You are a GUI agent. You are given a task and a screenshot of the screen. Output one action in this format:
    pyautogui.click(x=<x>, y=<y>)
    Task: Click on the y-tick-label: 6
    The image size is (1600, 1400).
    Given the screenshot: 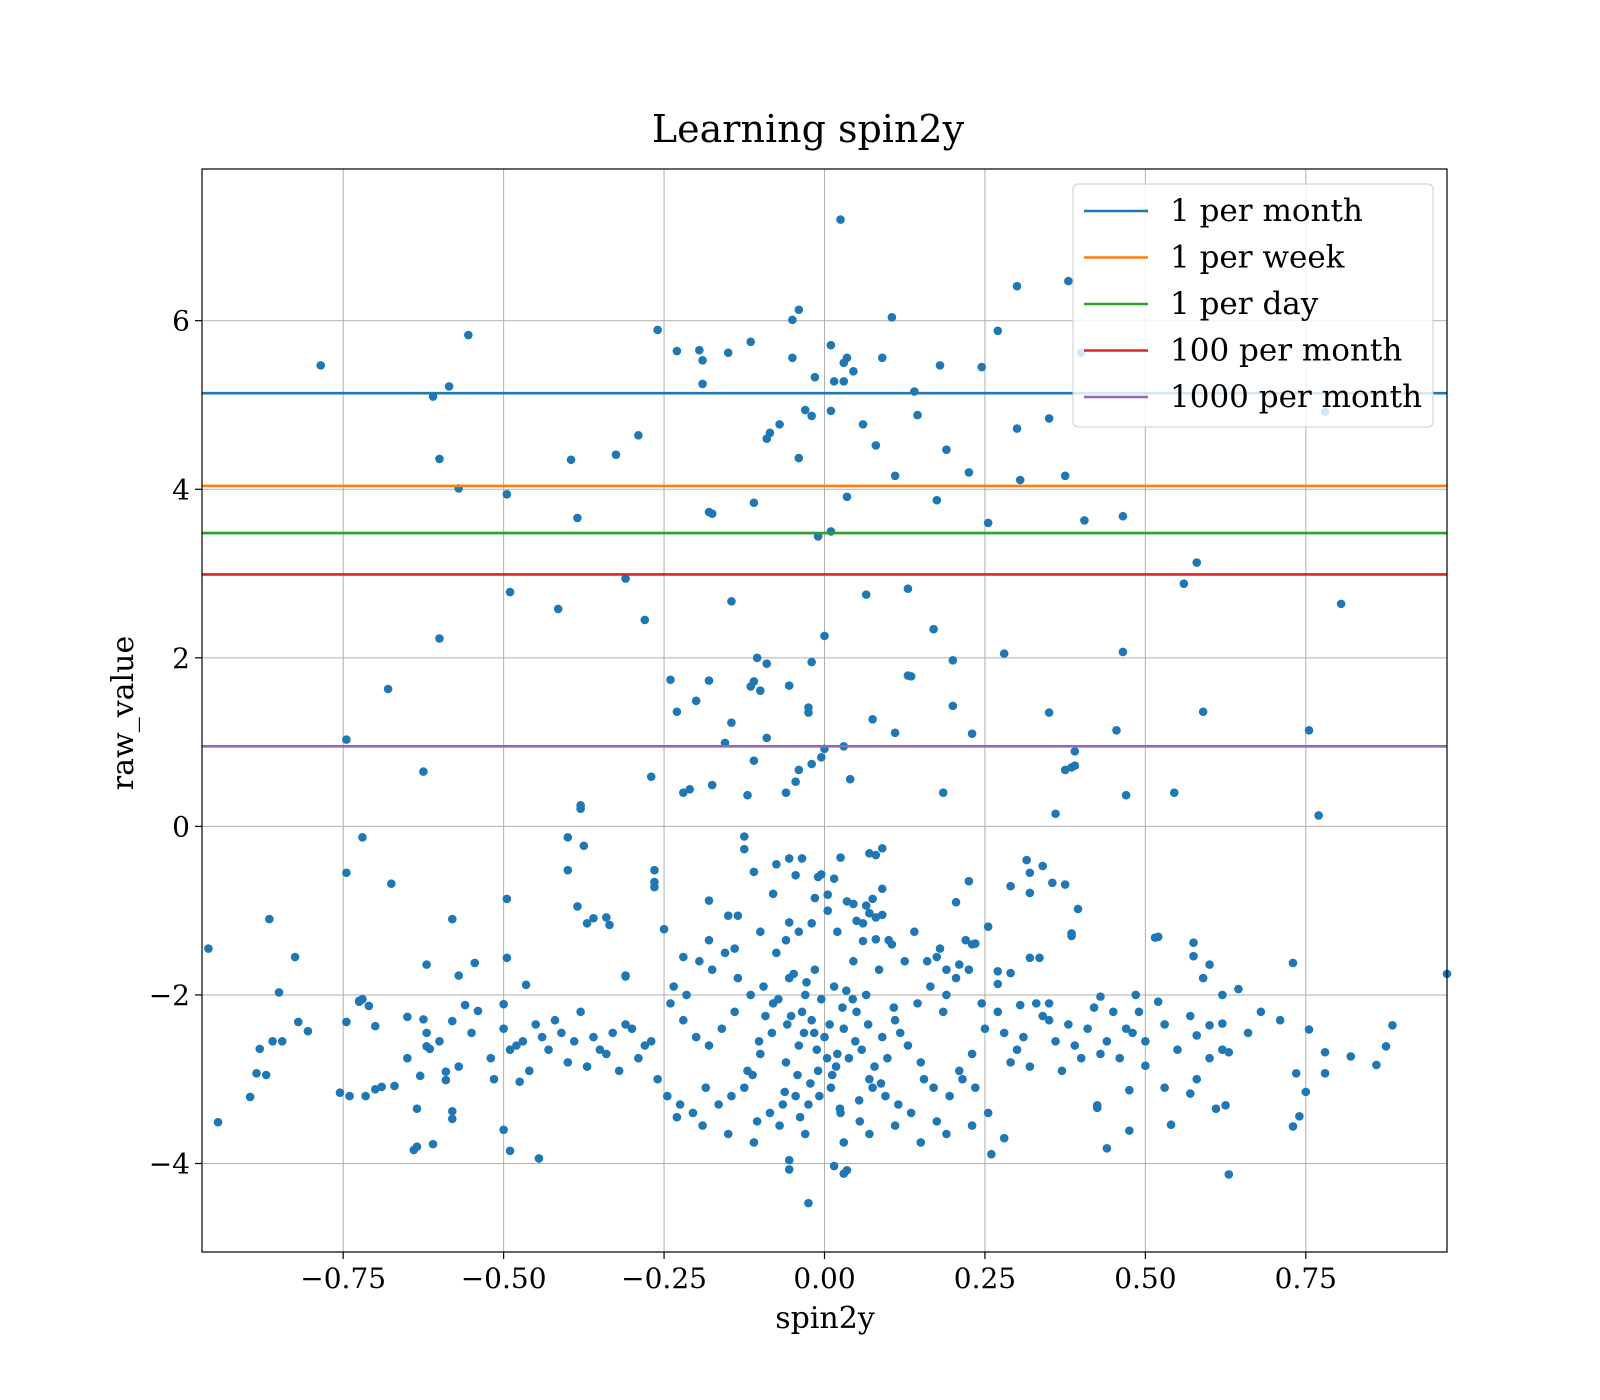 What is the action you would take?
    pyautogui.click(x=181, y=321)
    